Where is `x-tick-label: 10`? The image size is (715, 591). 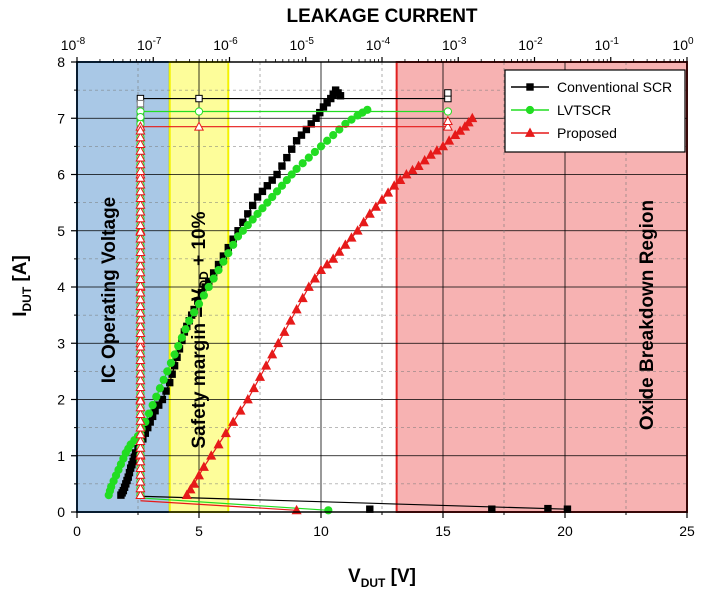
x-tick-label: 10 is located at coordinates (321, 531).